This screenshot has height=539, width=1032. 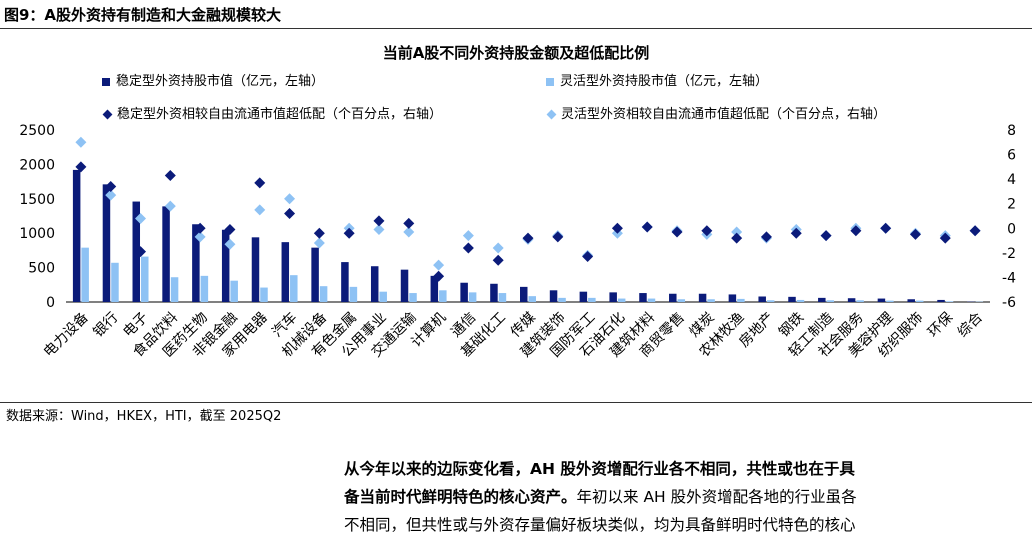 I want to click on y-right-tick-label: -4, so click(x=1009, y=278).